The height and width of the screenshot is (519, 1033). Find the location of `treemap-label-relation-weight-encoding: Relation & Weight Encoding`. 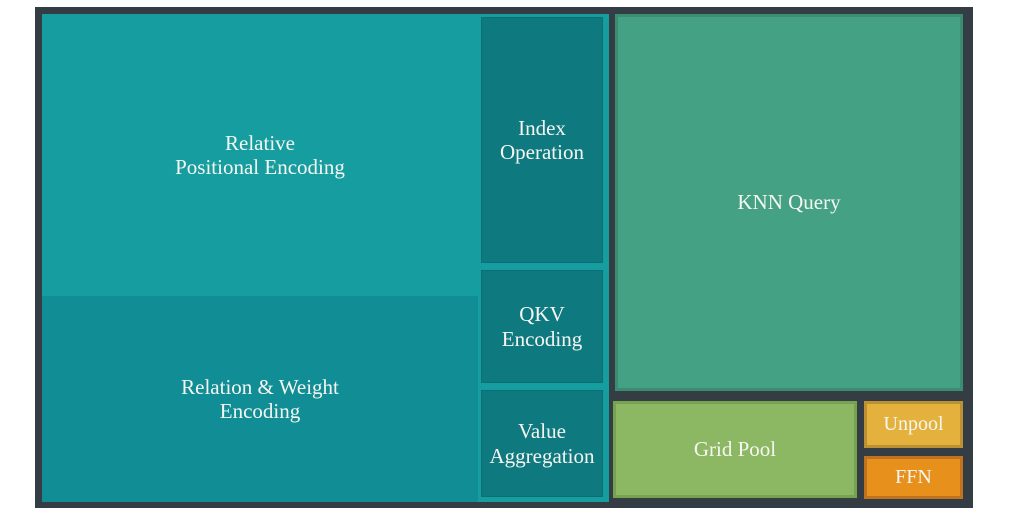

treemap-label-relation-weight-encoding: Relation & Weight Encoding is located at coordinates (260, 398).